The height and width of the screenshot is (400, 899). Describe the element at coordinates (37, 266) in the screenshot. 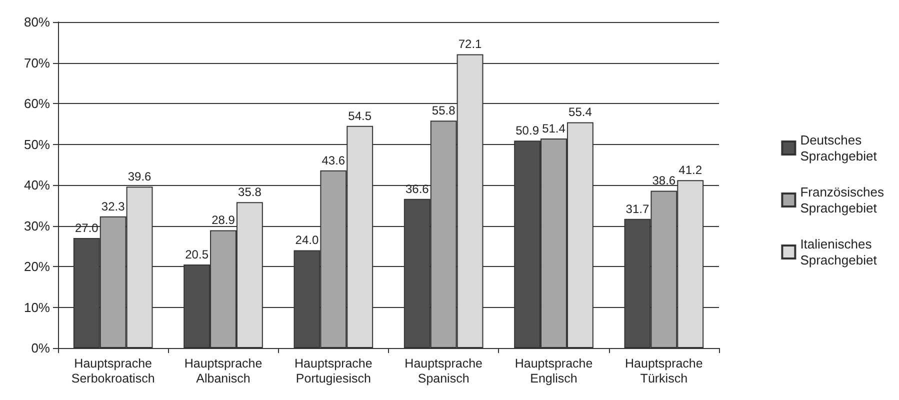

I see `y-tick-label: 20%` at that location.